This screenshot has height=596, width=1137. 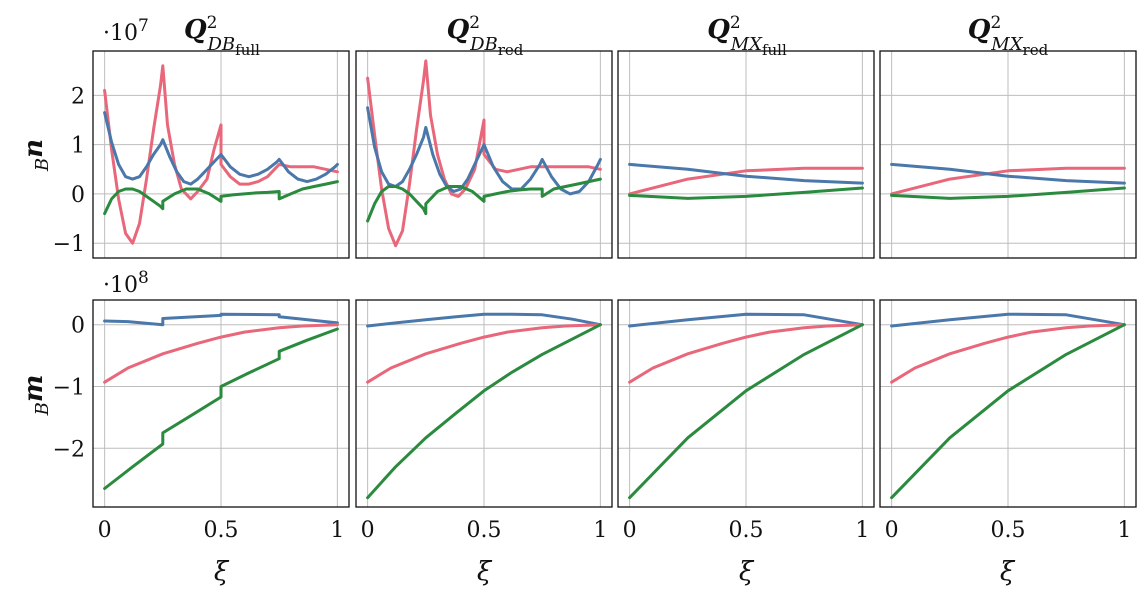 What do you see at coordinates (126, 31) in the screenshot?
I see `row1-exponent: ·107` at bounding box center [126, 31].